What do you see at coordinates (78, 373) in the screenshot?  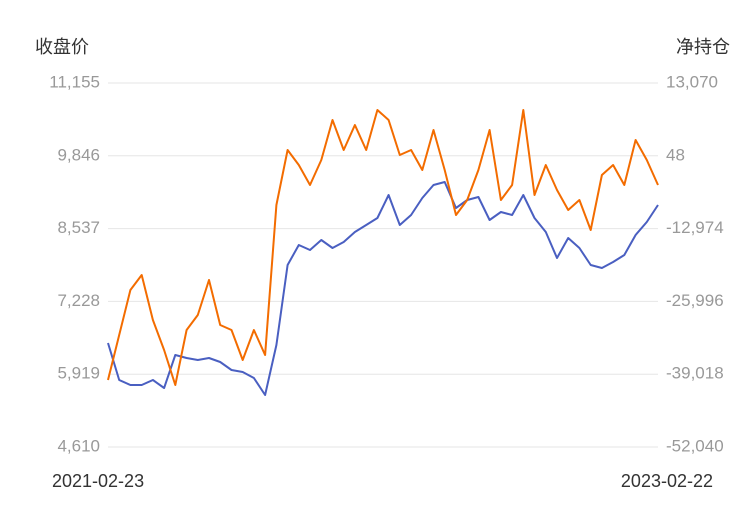 I see `y-tick-label: 5,919` at bounding box center [78, 373].